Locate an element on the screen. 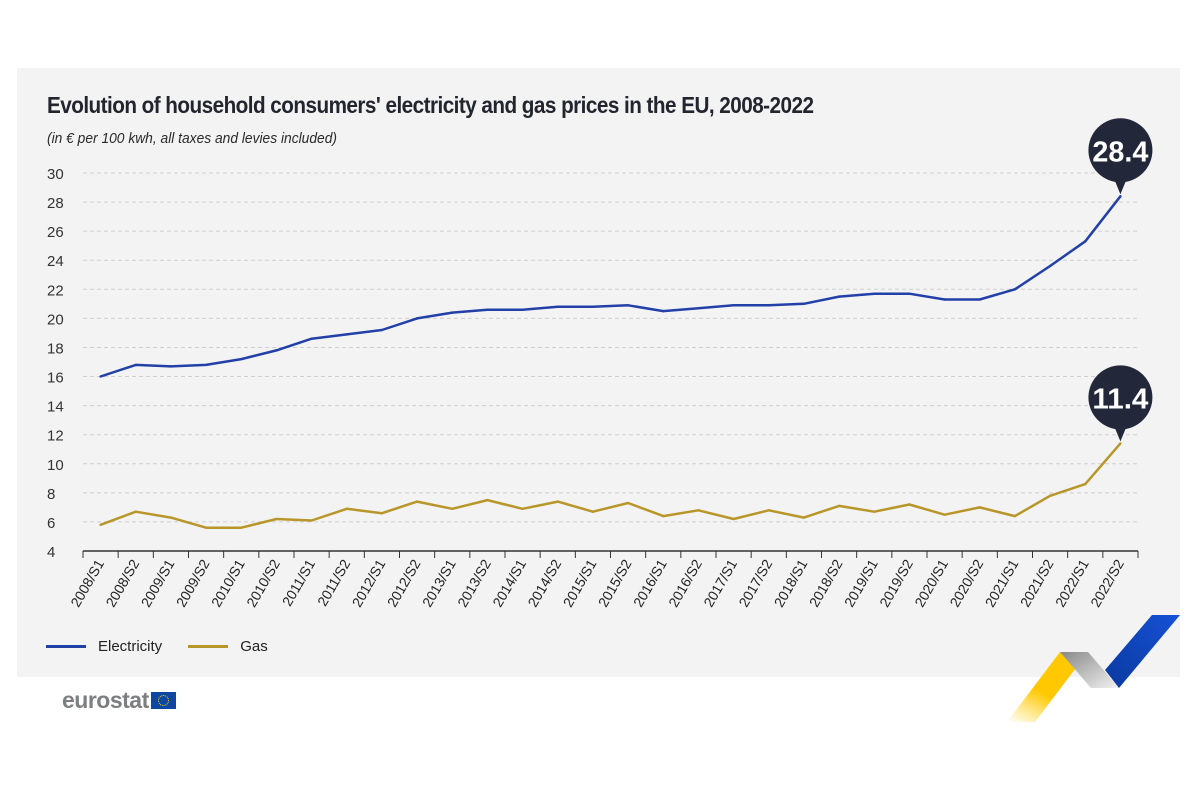  y-tick-label: 28 is located at coordinates (55, 203).